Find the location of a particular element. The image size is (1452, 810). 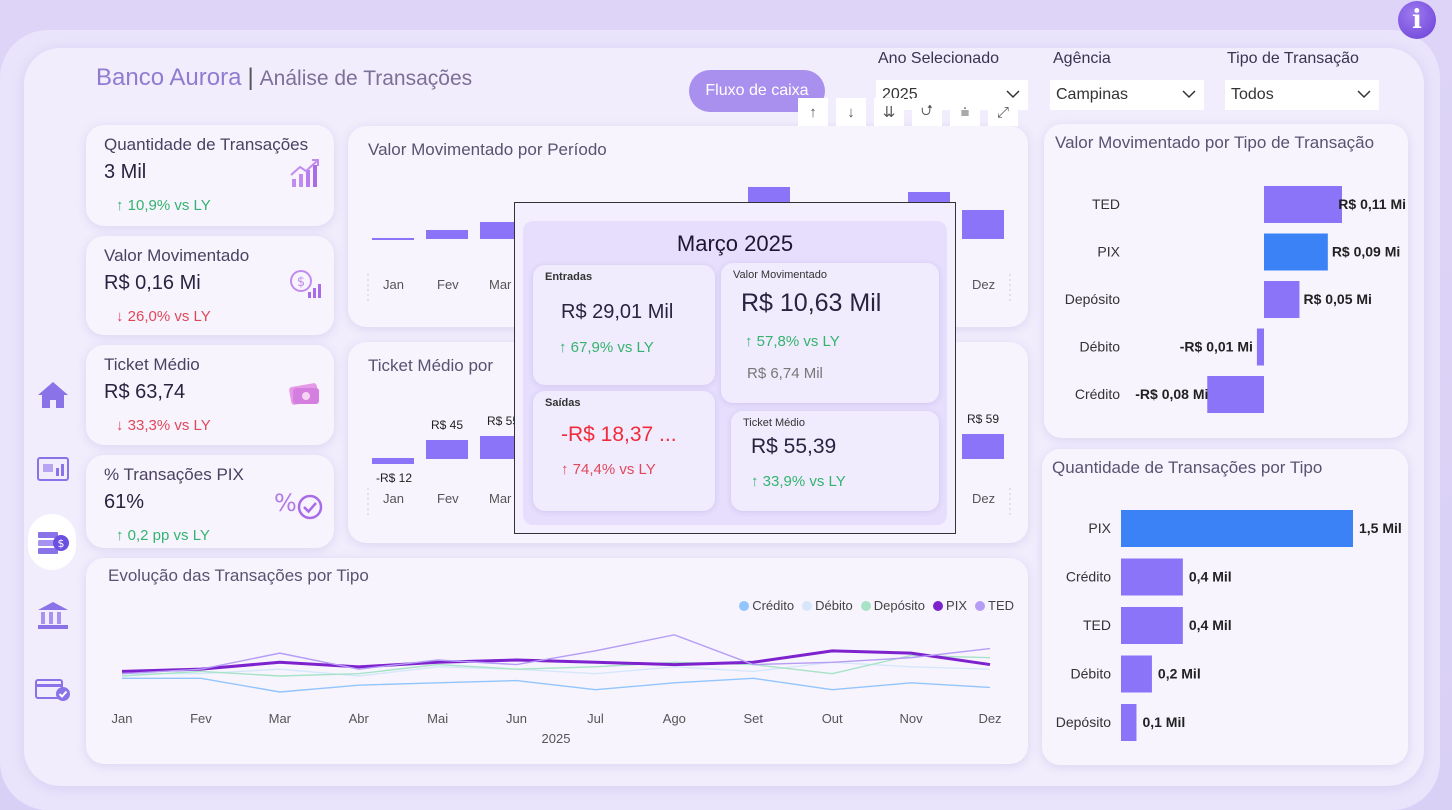

dollar-chart-icon: $ is located at coordinates (305, 284).